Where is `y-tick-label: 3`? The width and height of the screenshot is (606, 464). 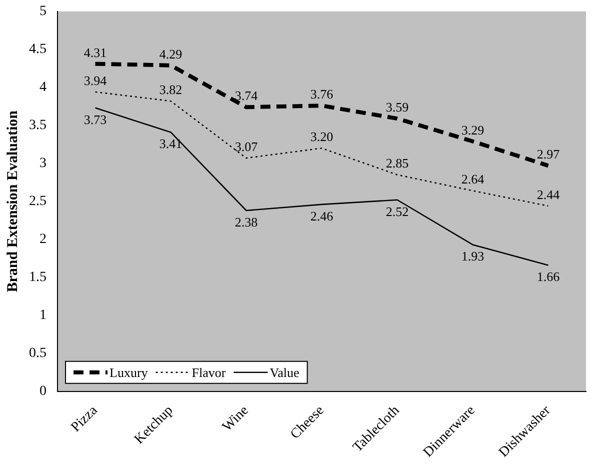
y-tick-label: 3 is located at coordinates (43, 164).